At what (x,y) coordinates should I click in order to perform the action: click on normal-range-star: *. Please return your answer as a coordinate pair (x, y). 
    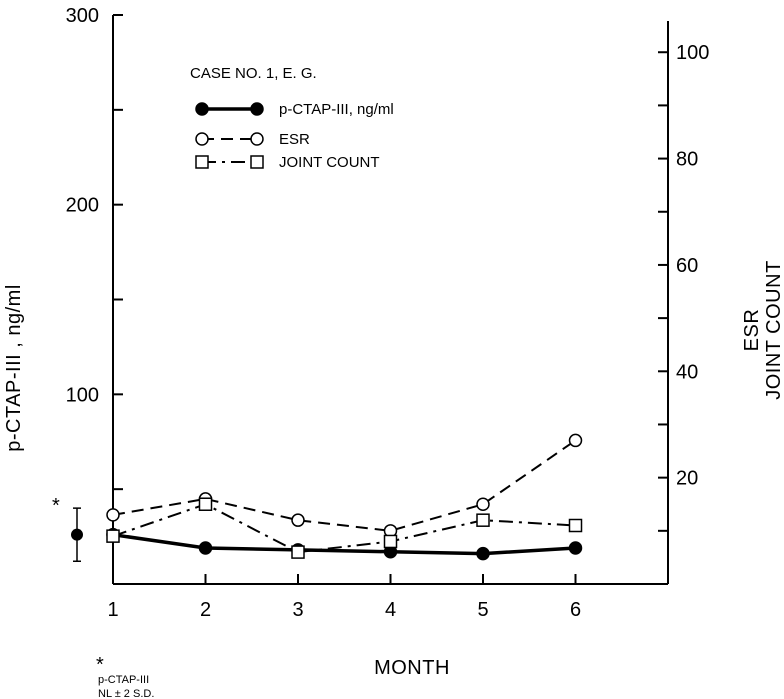
    Looking at the image, I should click on (56, 506).